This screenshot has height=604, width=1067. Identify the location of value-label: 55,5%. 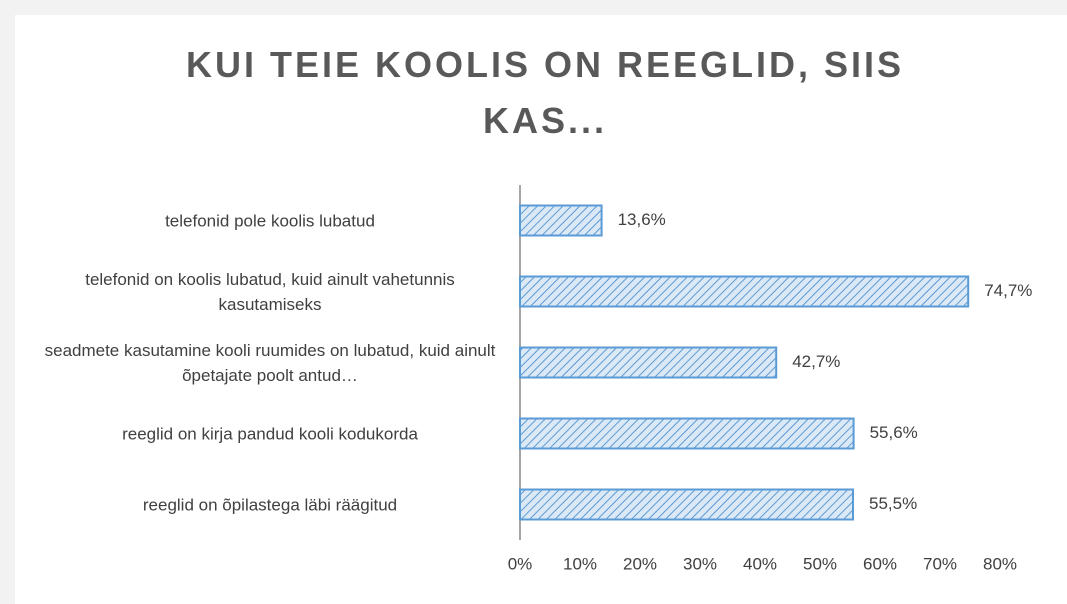
(893, 503).